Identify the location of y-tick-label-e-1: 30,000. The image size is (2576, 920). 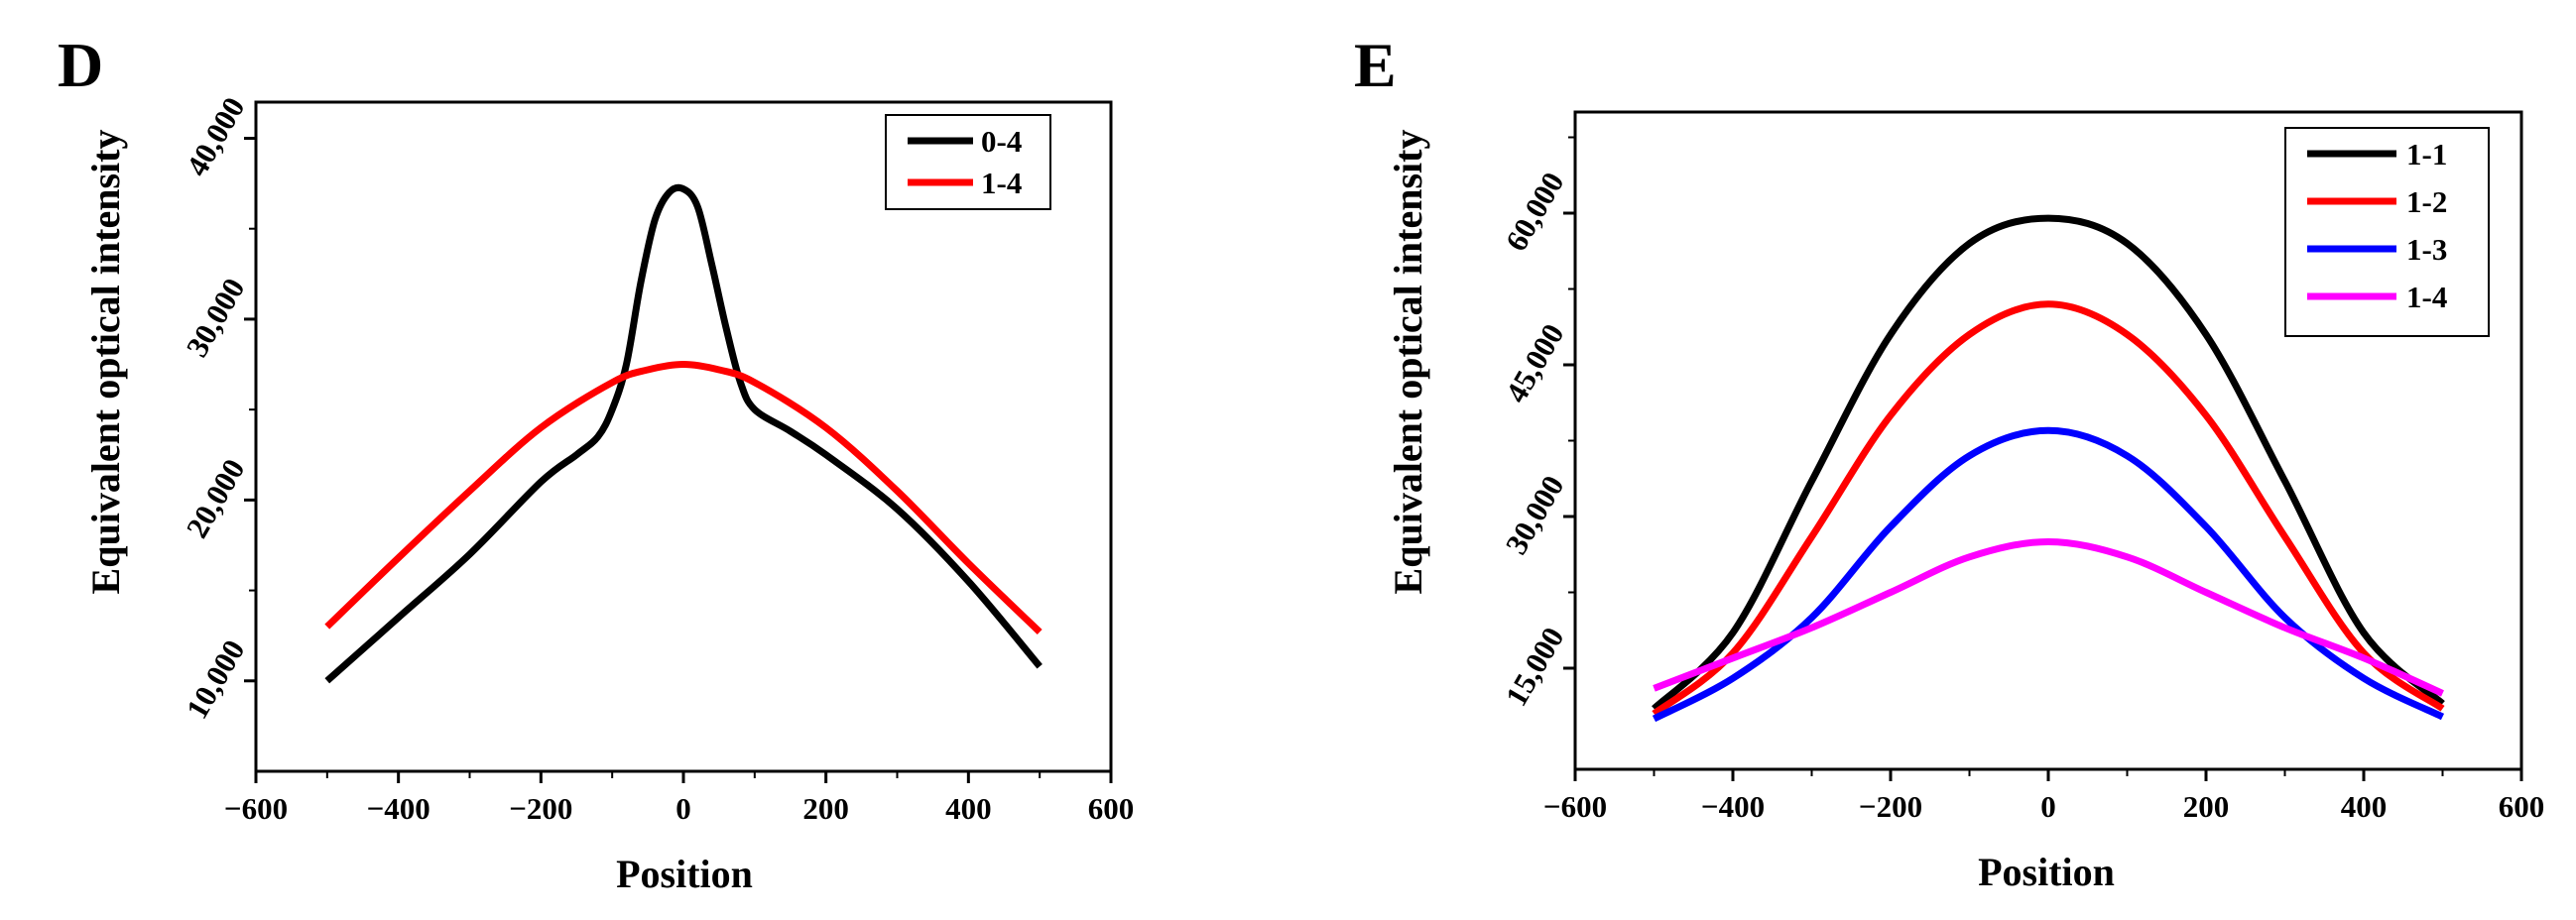
(1535, 515).